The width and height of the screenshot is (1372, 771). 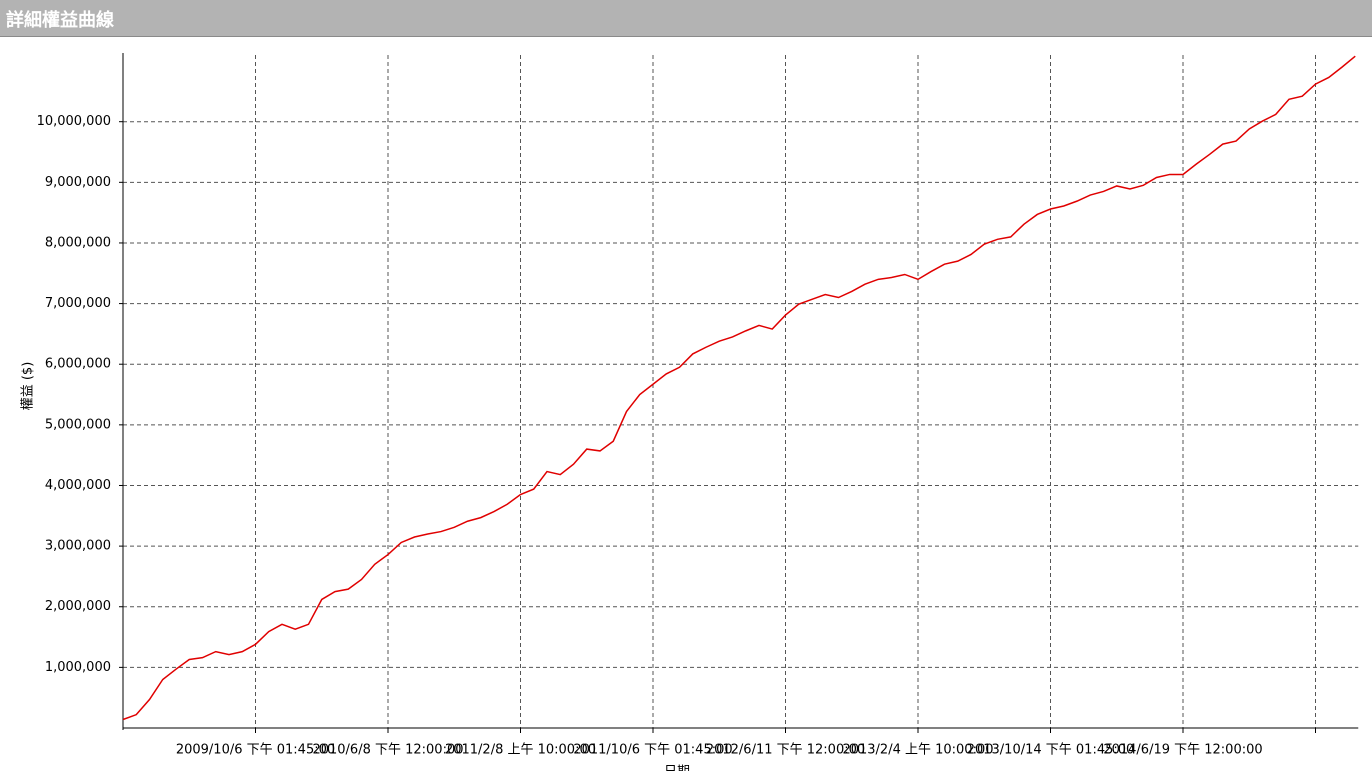 I want to click on y-tick-label: 10,000,000, so click(x=74, y=121).